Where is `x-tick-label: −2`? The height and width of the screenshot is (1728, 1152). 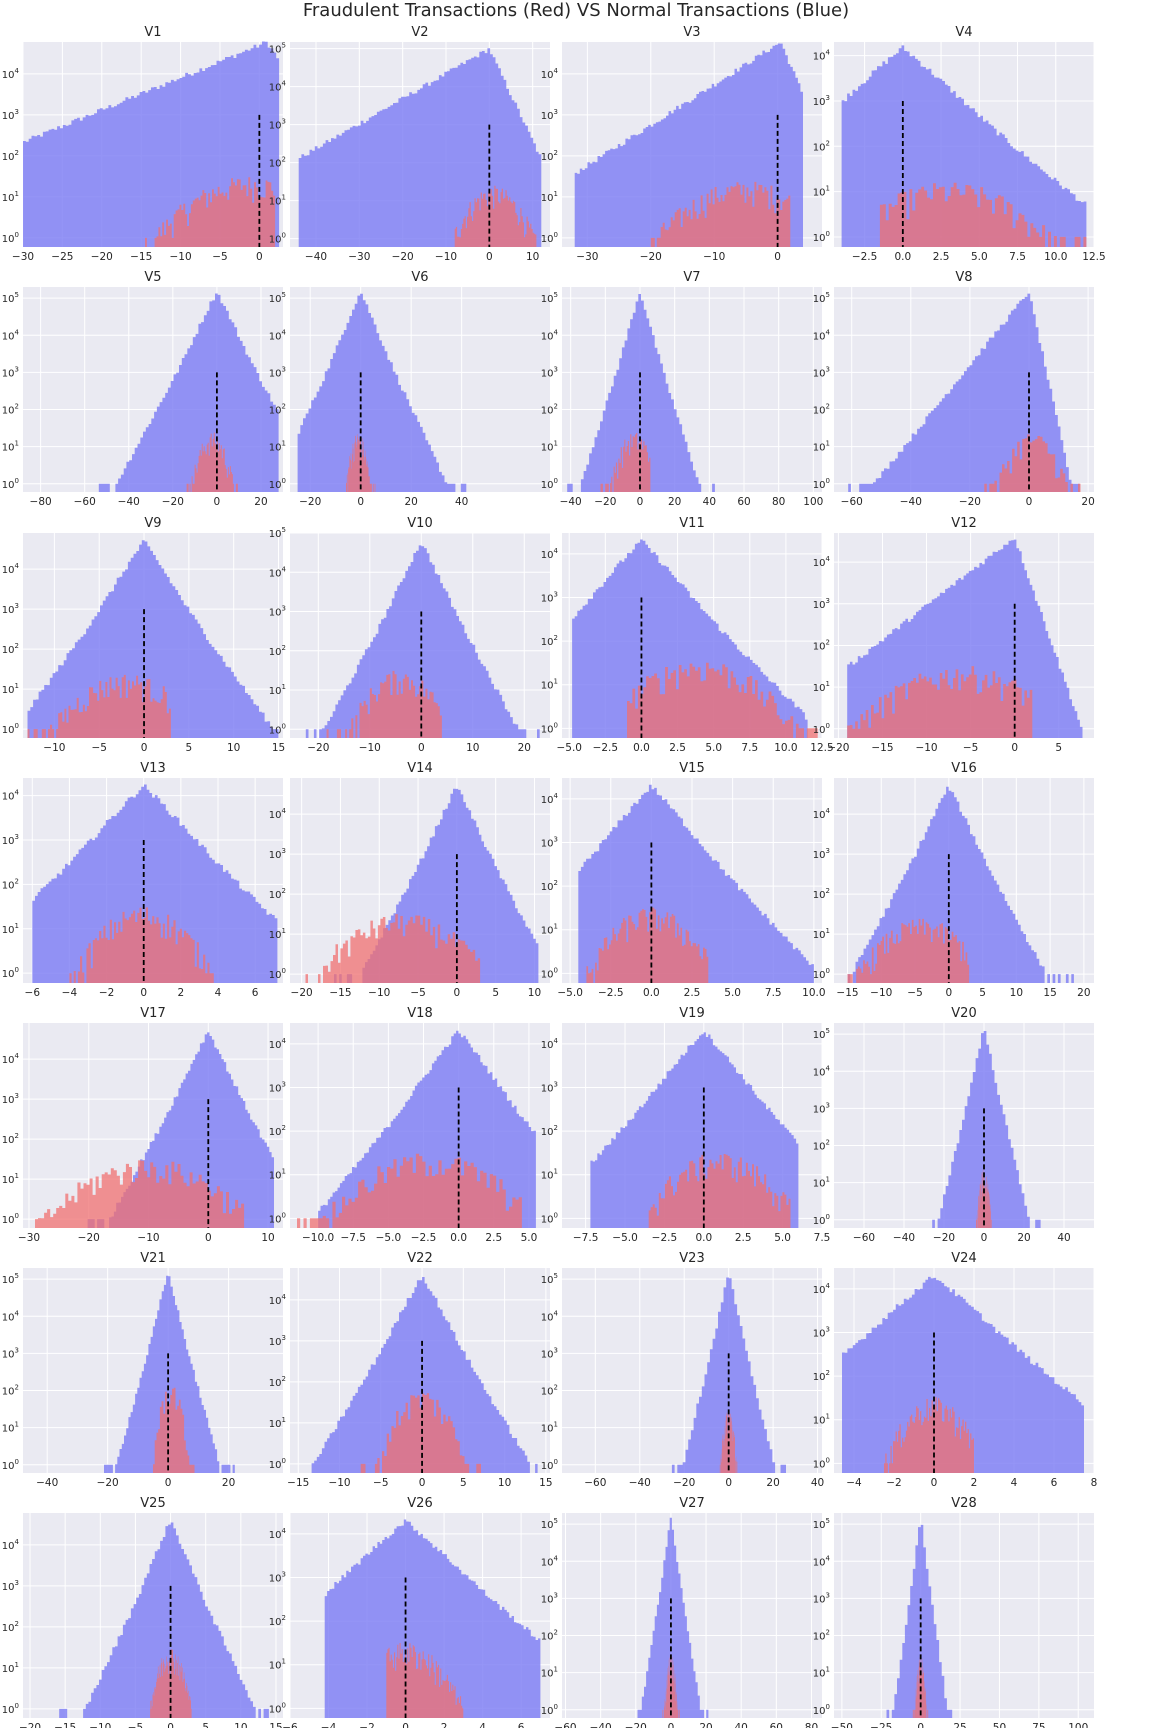
x-tick-label: −2 is located at coordinates (893, 1483).